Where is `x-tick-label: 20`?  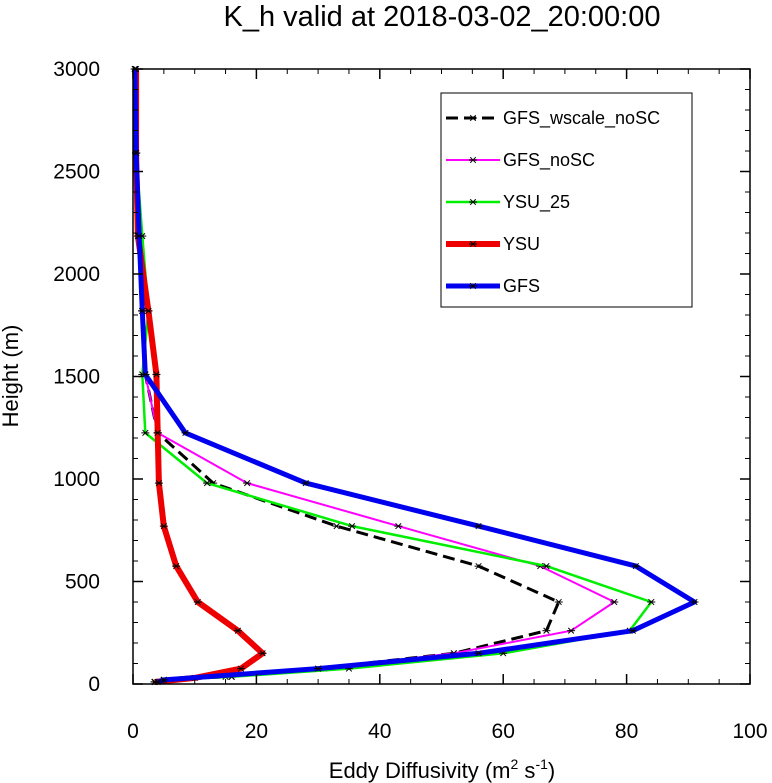
x-tick-label: 20 is located at coordinates (256, 731).